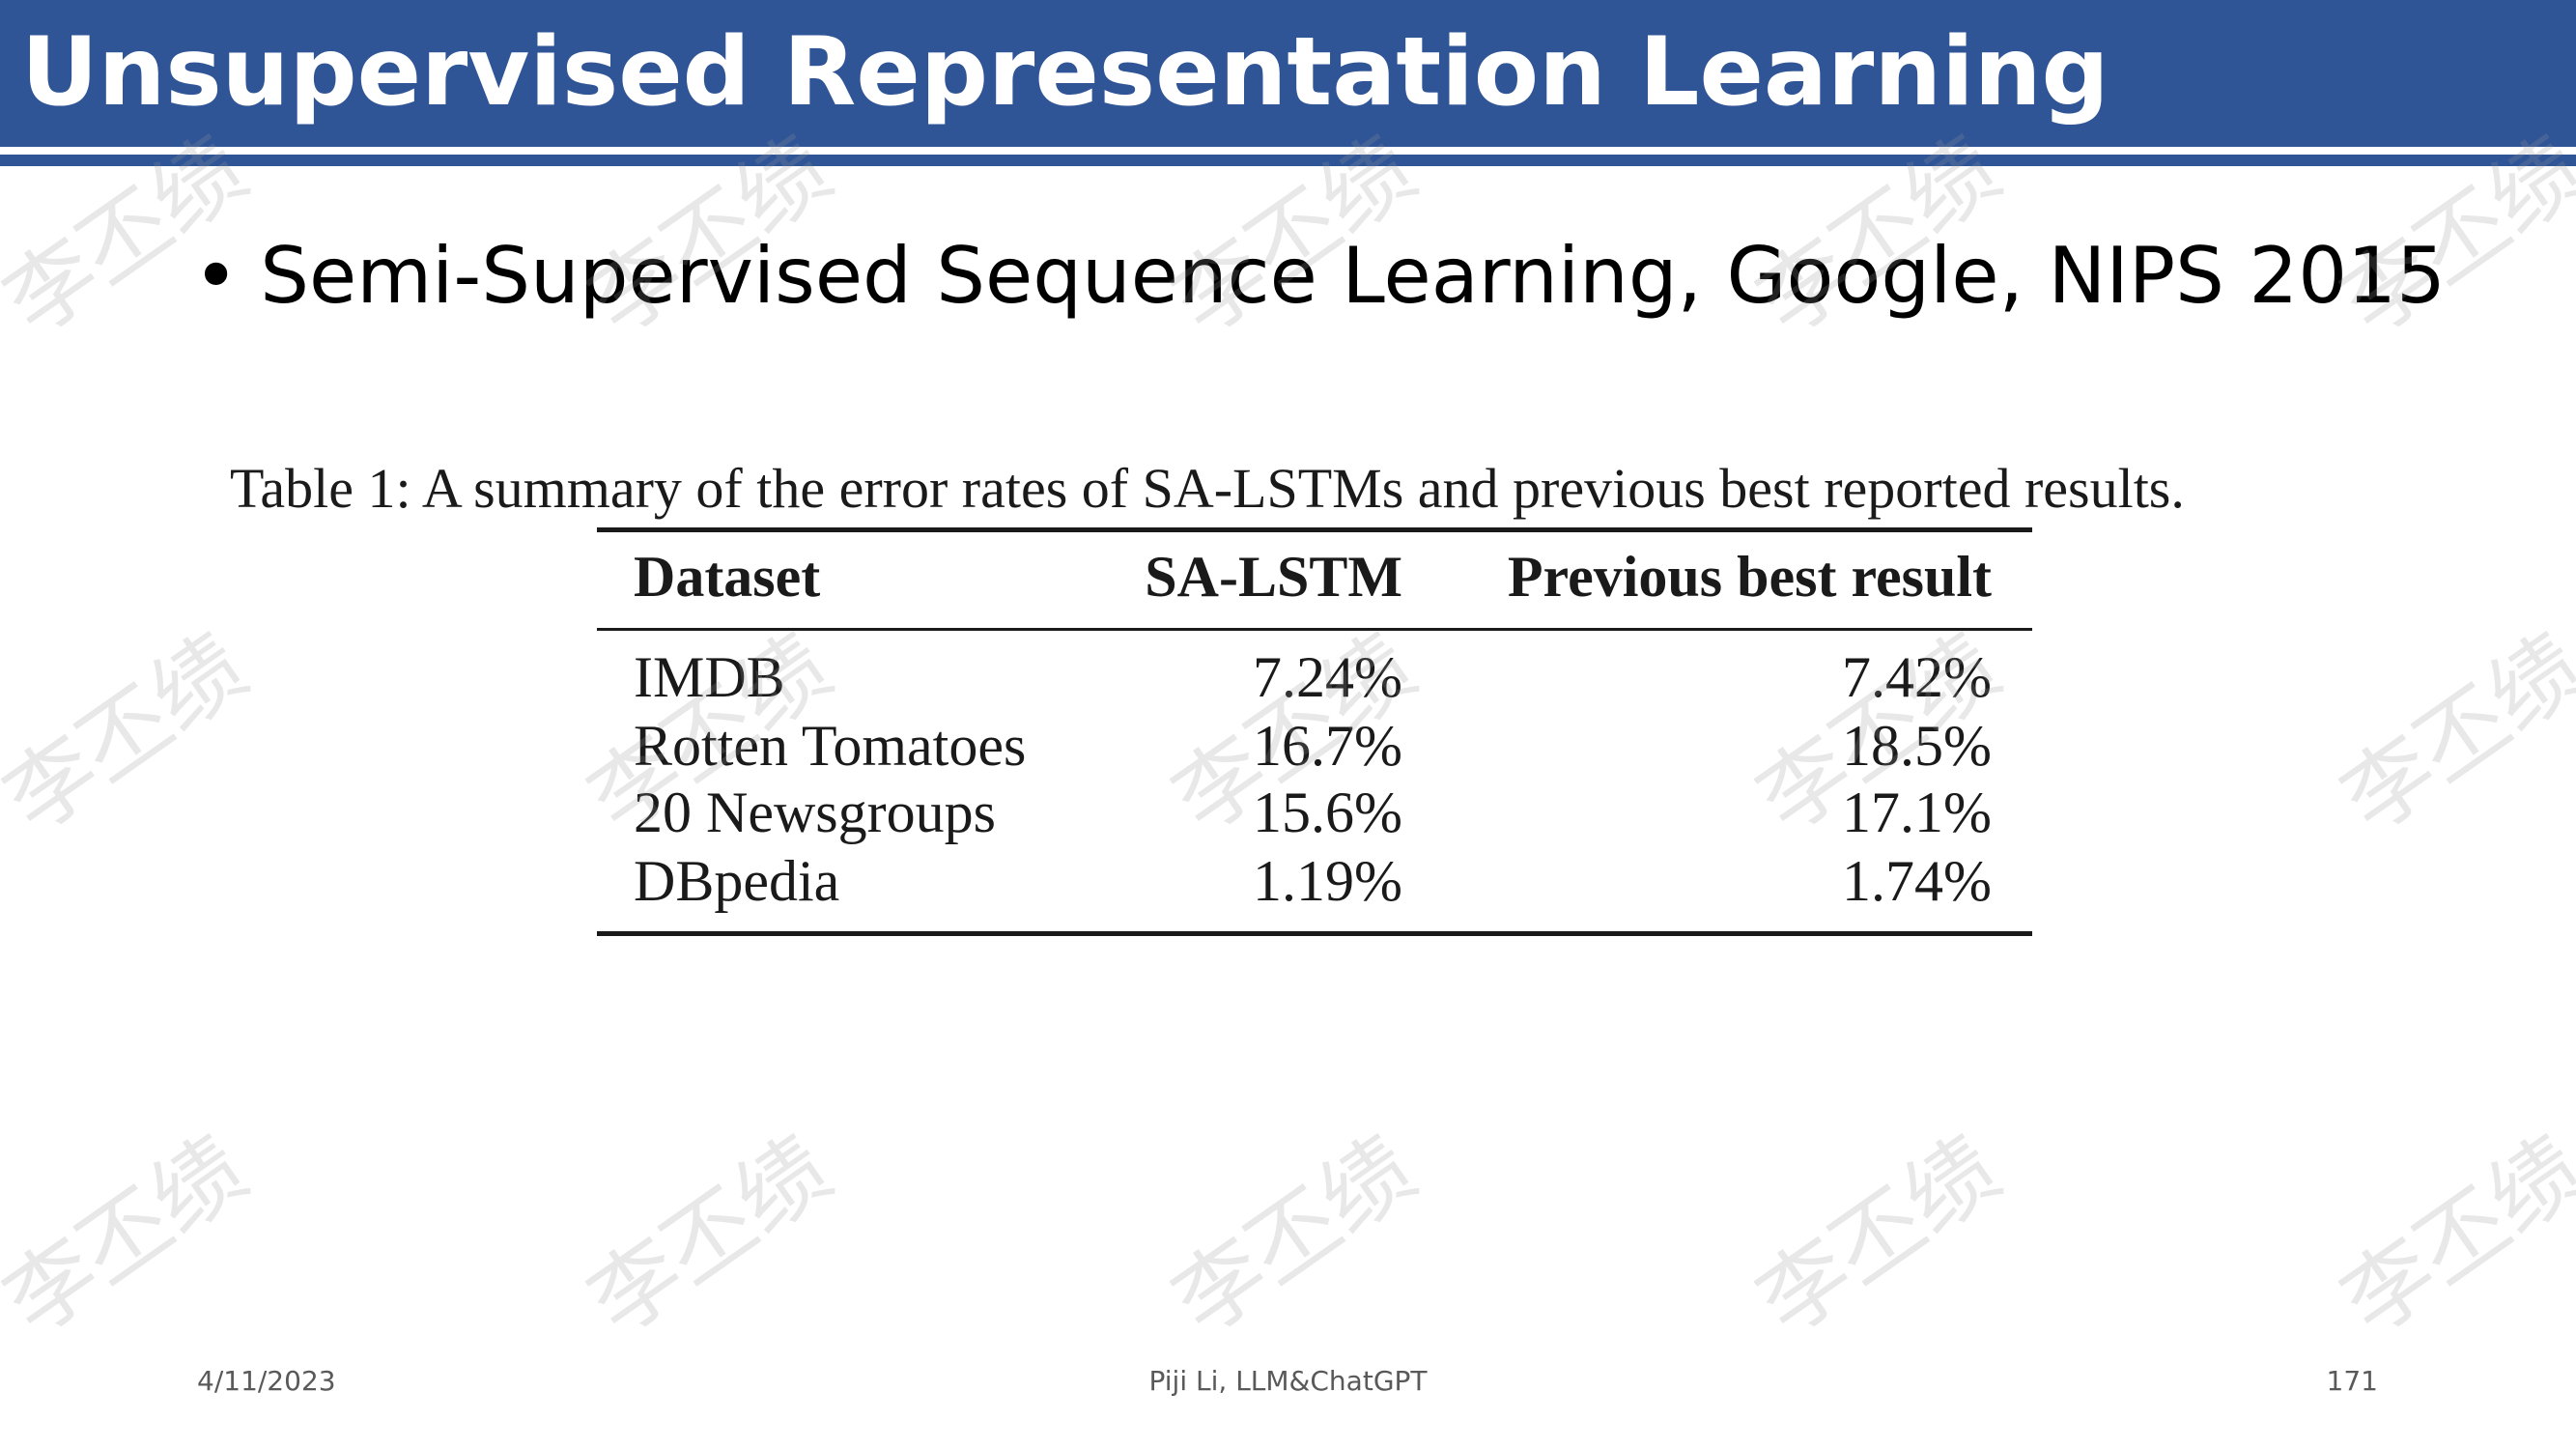  I want to click on table-cell-previous-best: 7.42%, so click(1917, 677).